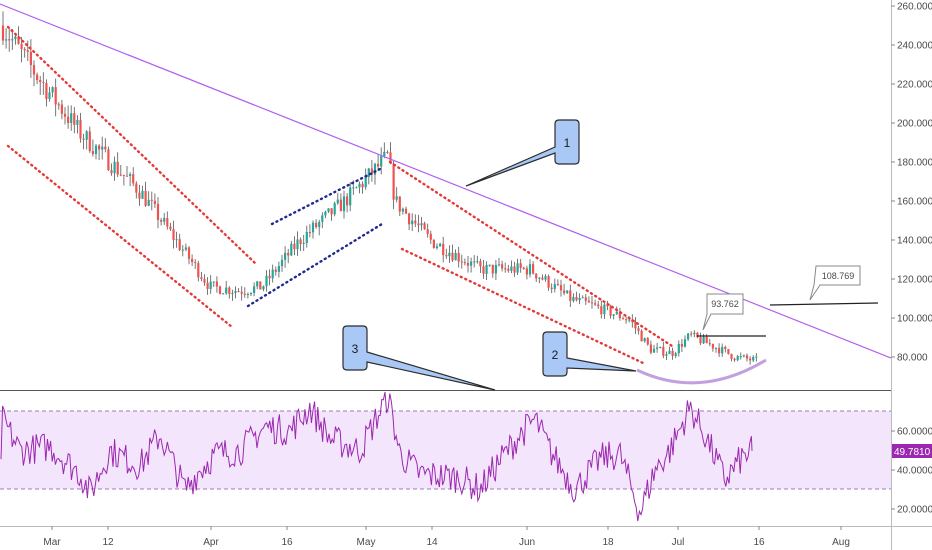  I want to click on rsi-axis: 60.0000 40.0000 20.0000, so click(911, 471).